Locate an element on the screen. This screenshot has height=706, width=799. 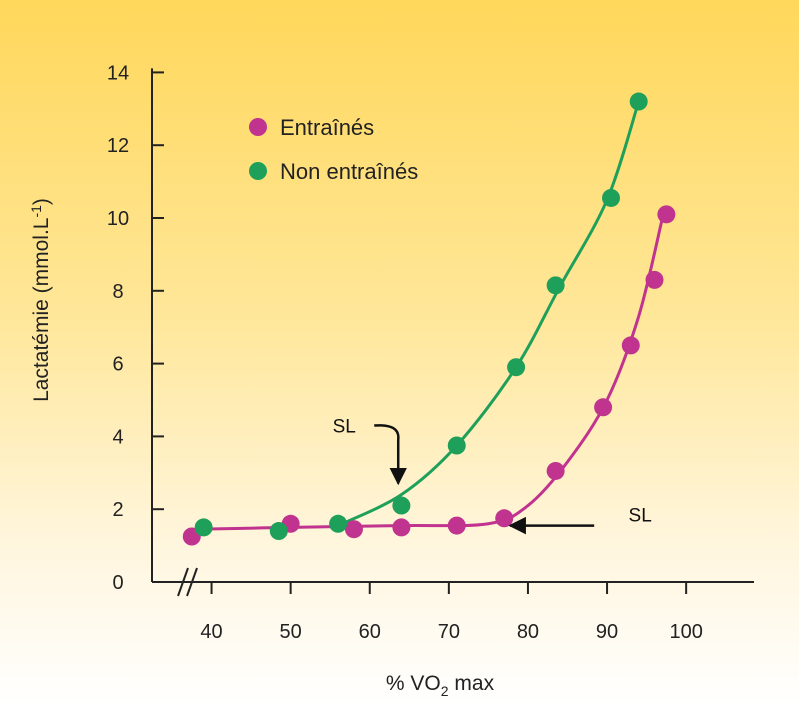
y-tick-label: 12 is located at coordinates (118, 146).